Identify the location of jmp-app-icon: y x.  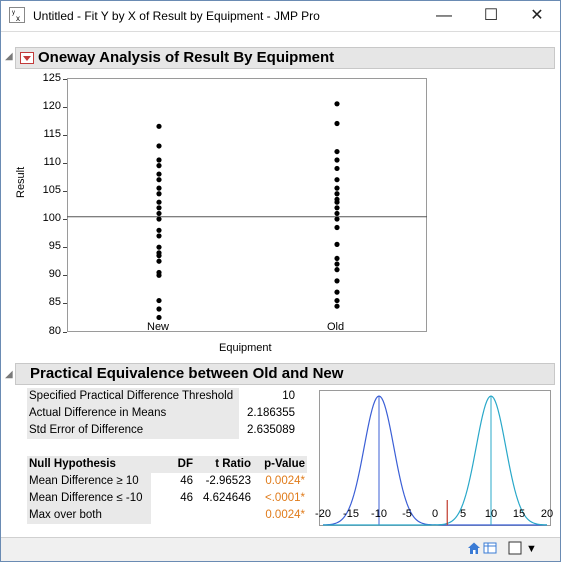
(17, 15).